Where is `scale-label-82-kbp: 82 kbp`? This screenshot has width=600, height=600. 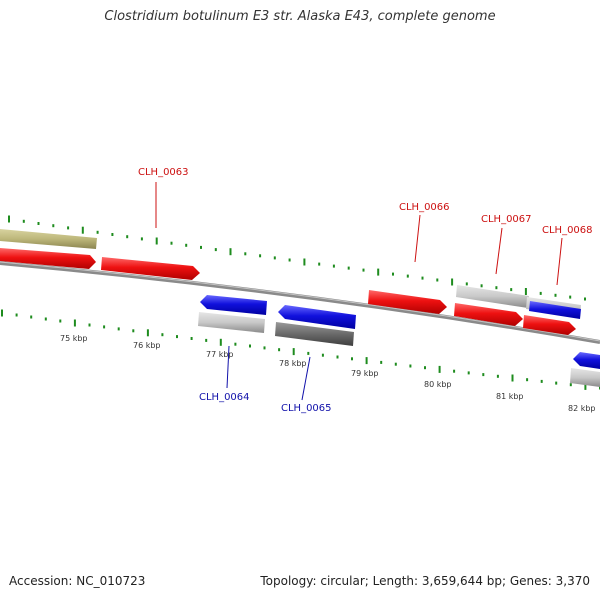
scale-label-82-kbp: 82 kbp is located at coordinates (582, 408).